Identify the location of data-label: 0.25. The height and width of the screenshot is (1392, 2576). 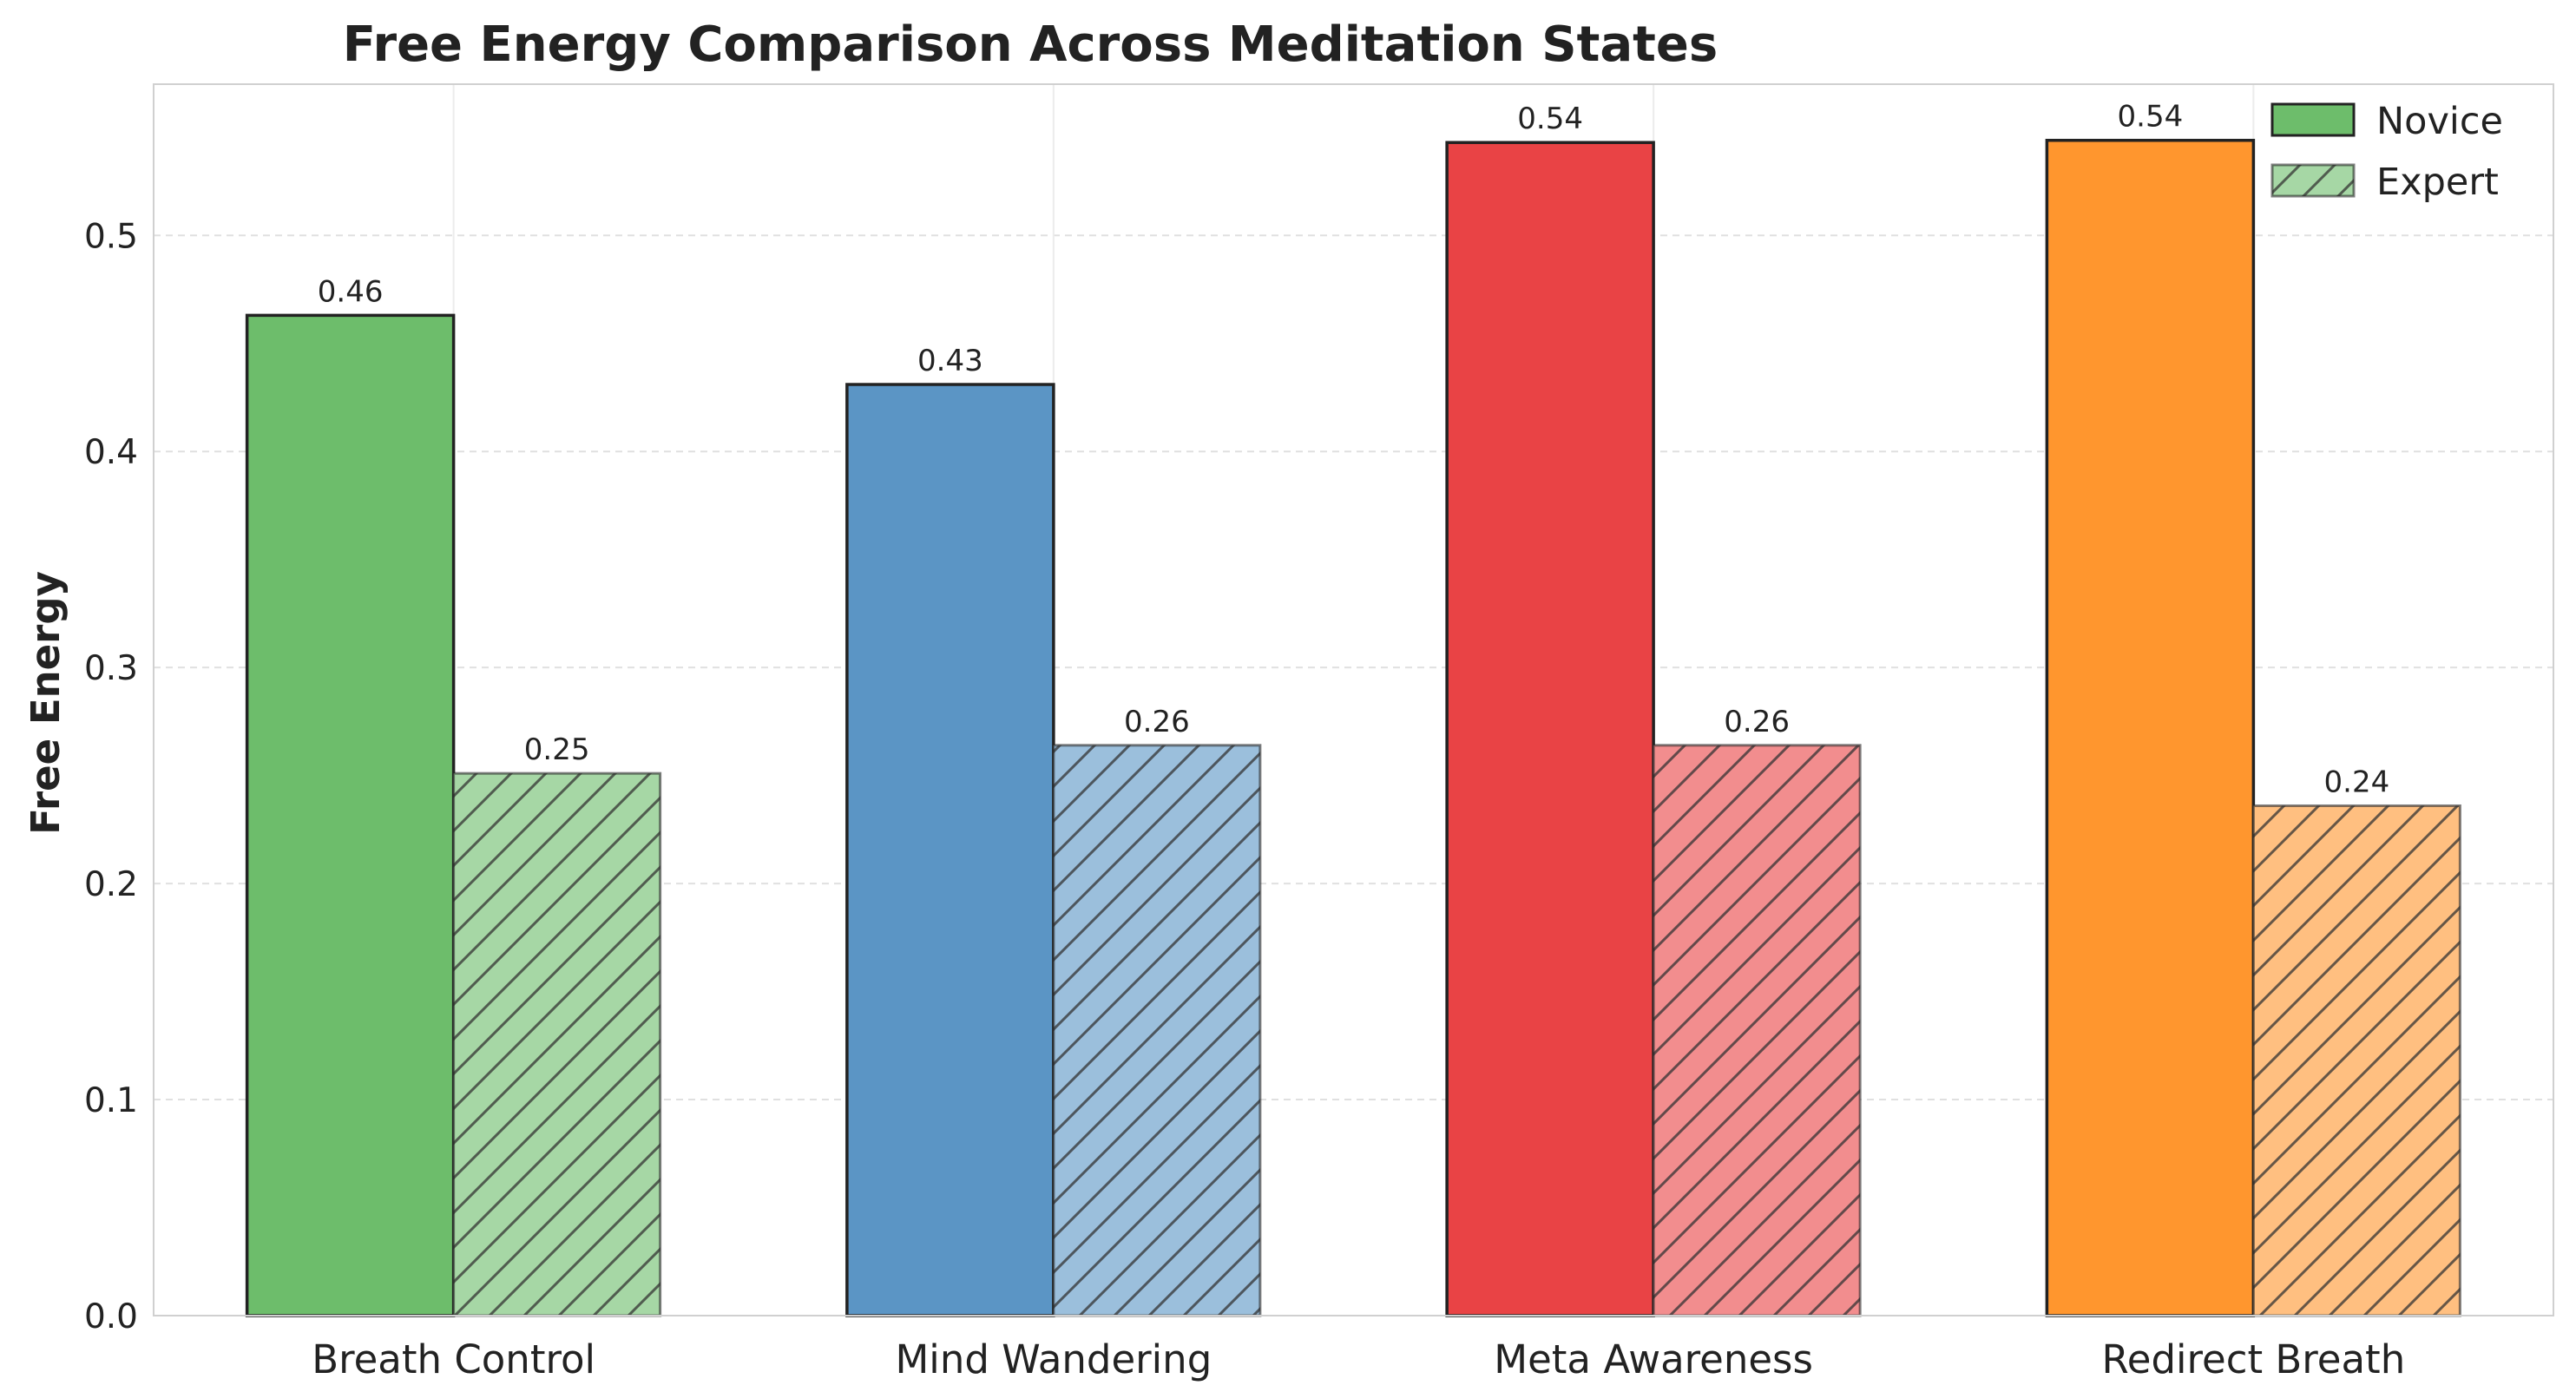
(557, 750).